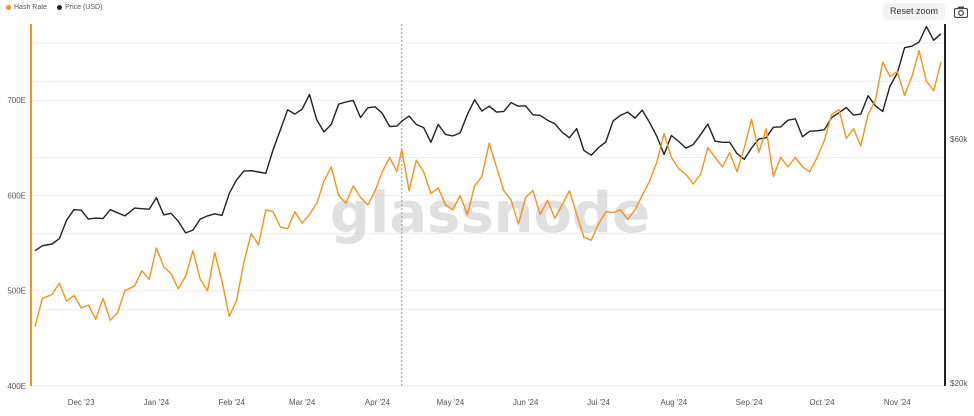  What do you see at coordinates (450, 402) in the screenshot?
I see `x-tick-label: May '24` at bounding box center [450, 402].